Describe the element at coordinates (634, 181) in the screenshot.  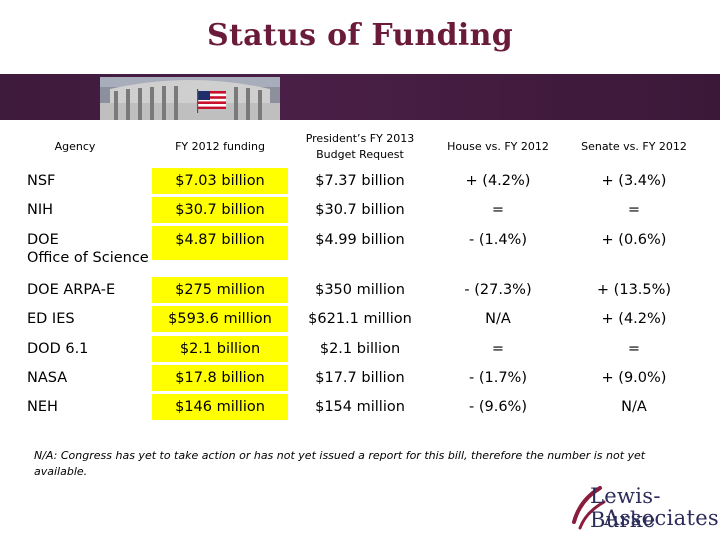
I see `senate-cell: + (3.4%)` at that location.